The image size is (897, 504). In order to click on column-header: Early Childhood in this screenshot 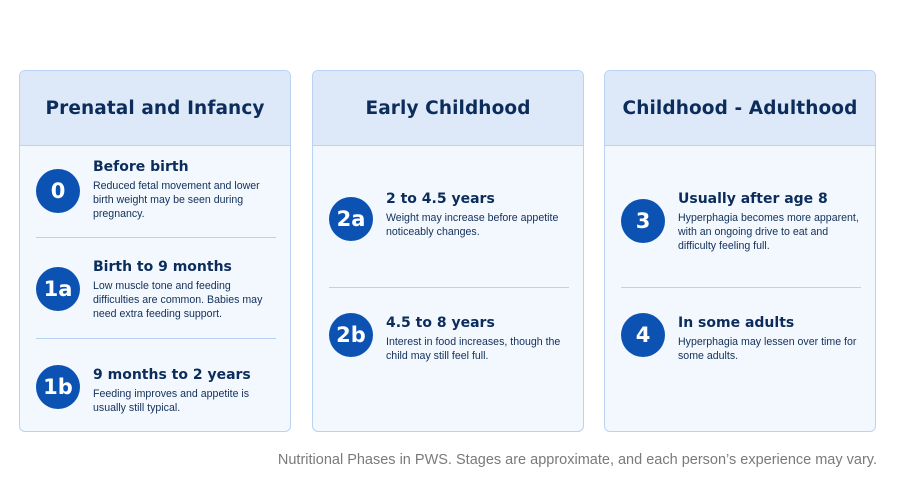, I will do `click(448, 108)`.